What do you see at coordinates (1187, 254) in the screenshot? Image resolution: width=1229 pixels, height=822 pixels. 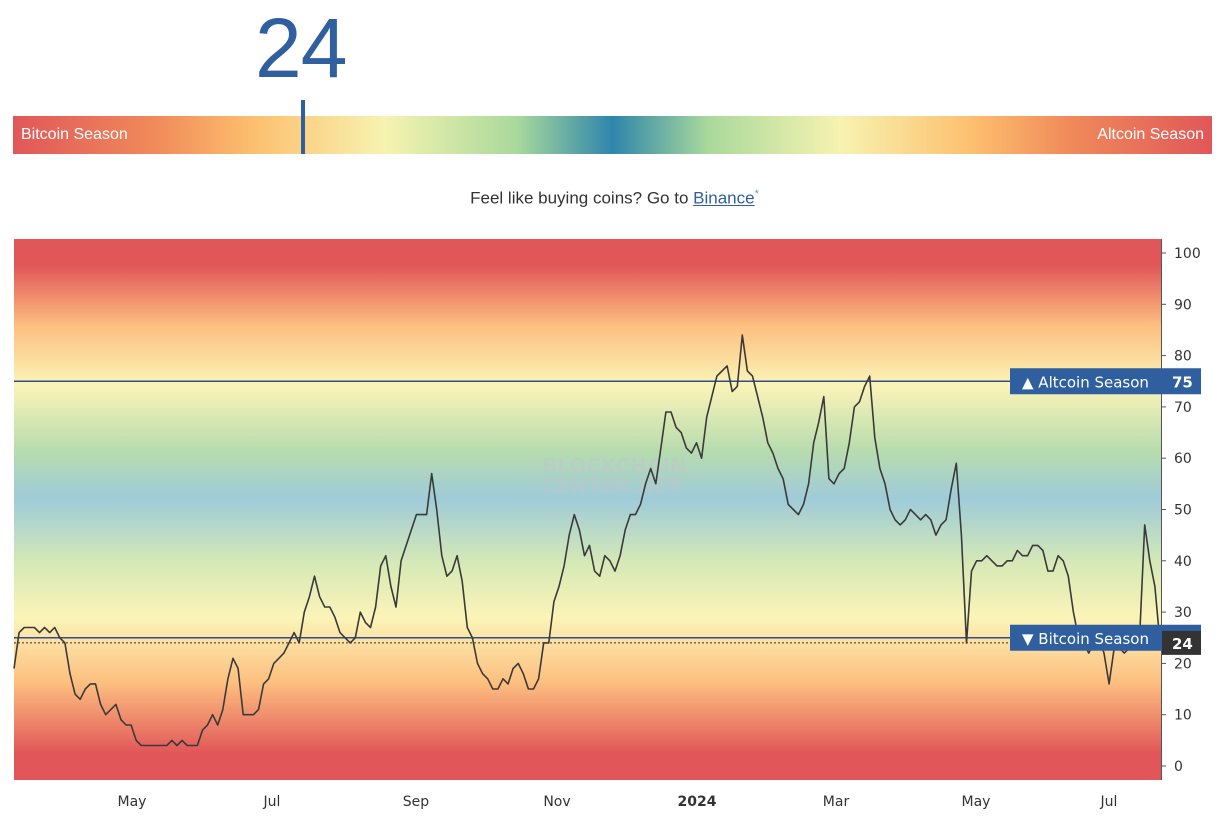 I see `y-tick-label: 100` at bounding box center [1187, 254].